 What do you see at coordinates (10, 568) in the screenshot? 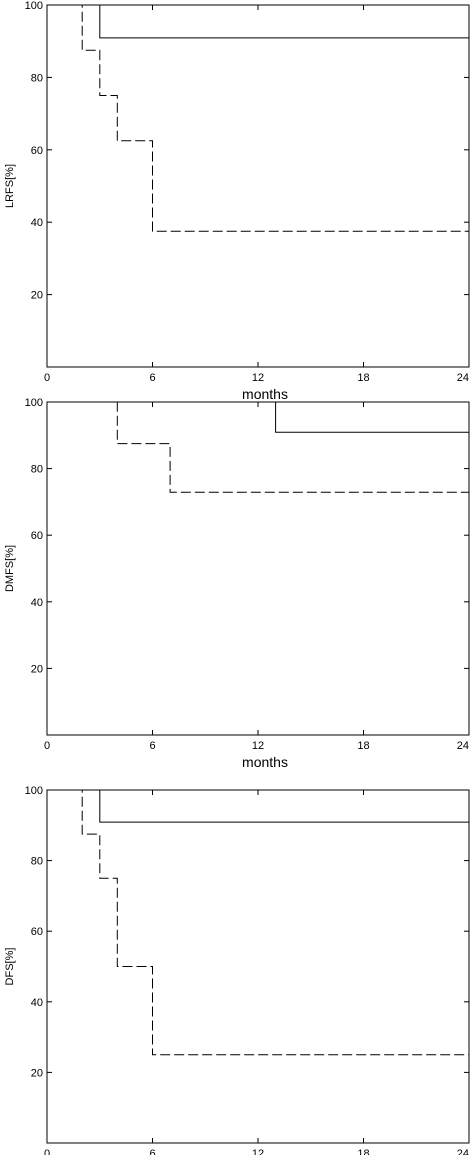
I see `y-axis-label: DMFS[%]` at bounding box center [10, 568].